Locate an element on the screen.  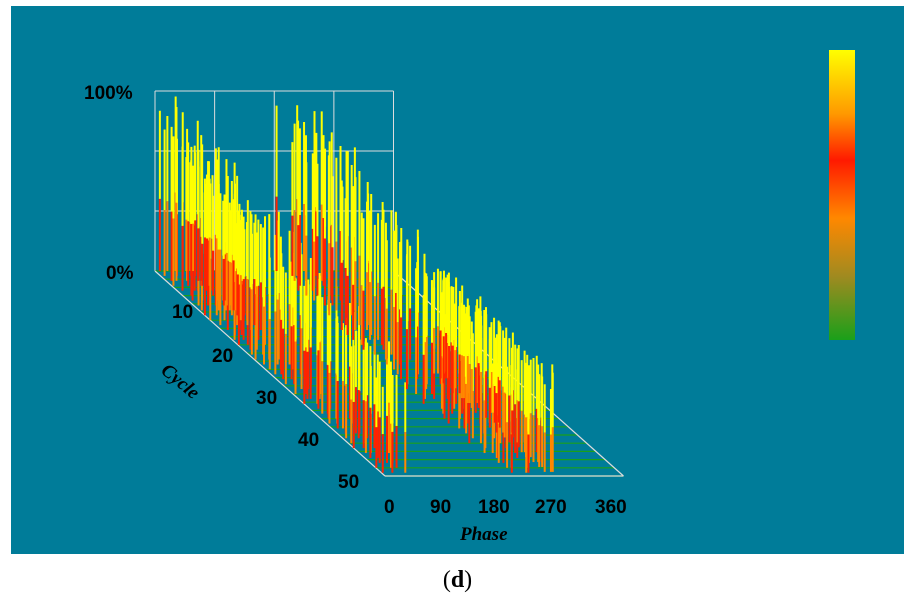
y-tick-label-10: 10 is located at coordinates (182, 312).